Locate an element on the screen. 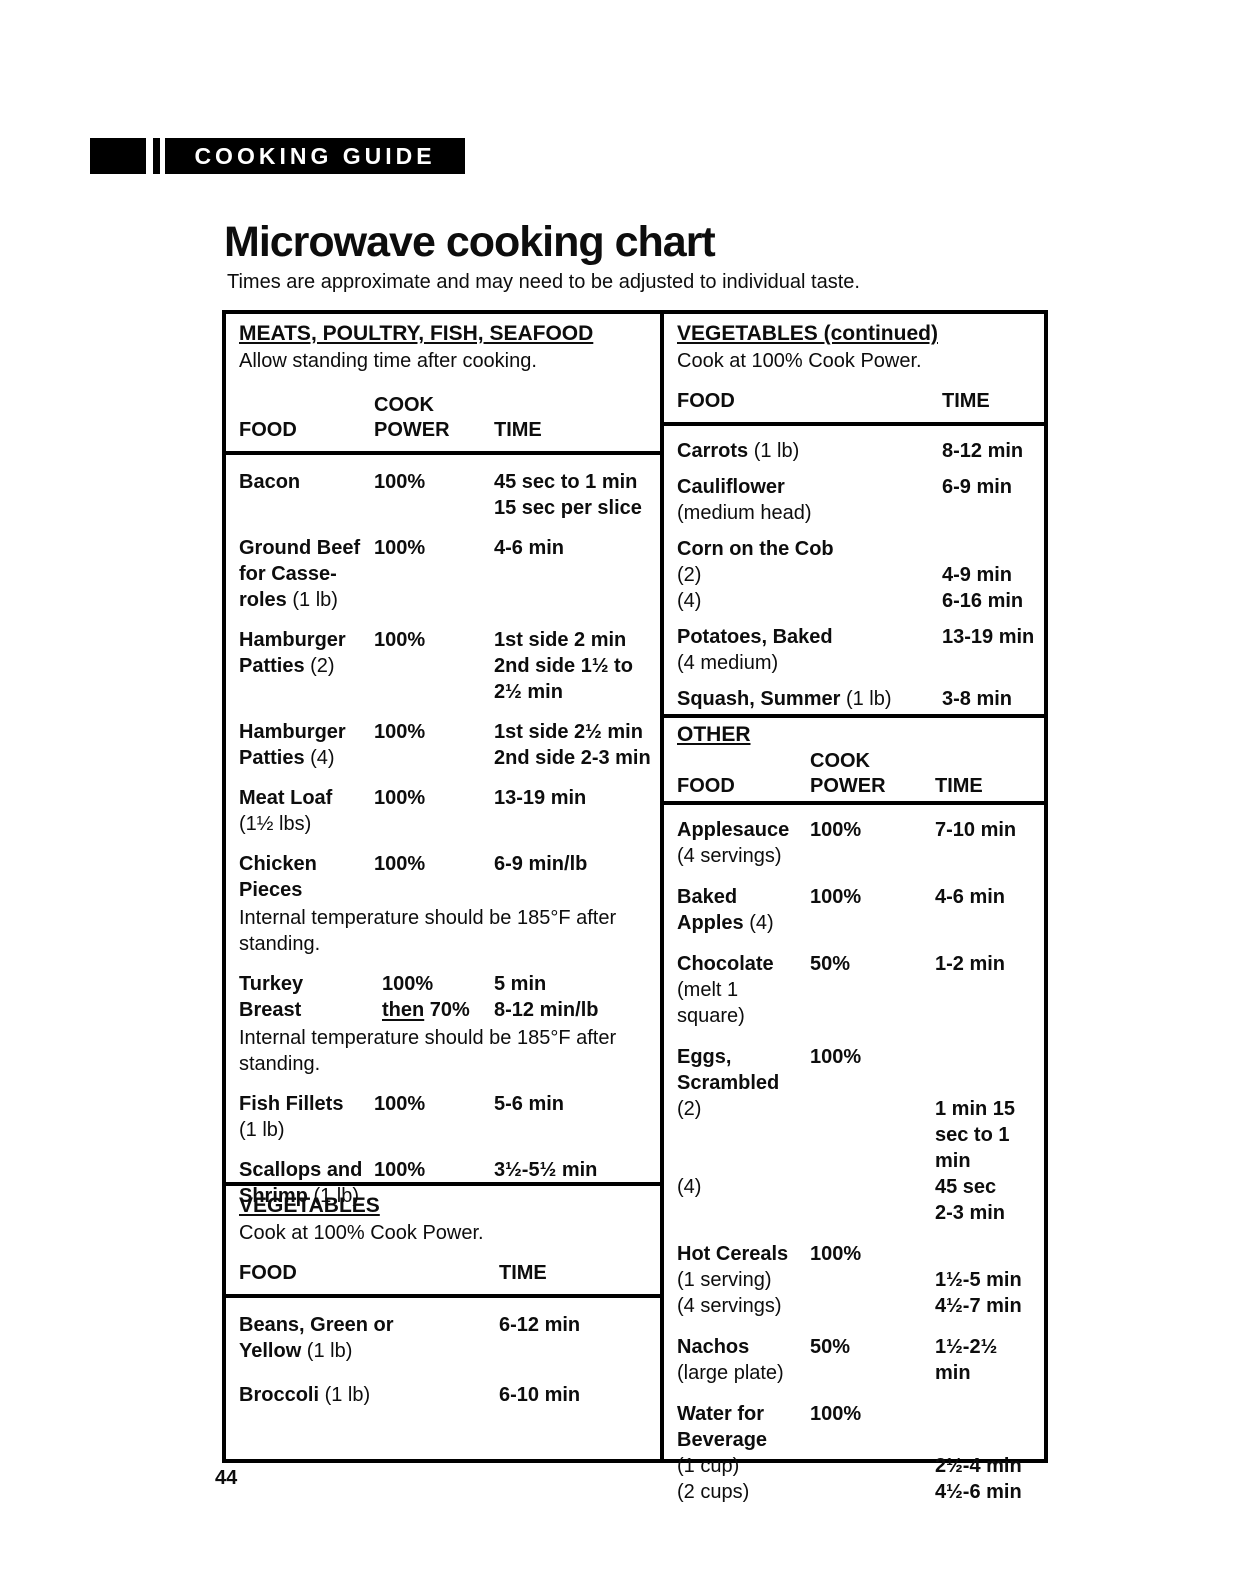 The height and width of the screenshot is (1577, 1254). page-title: Microwave cooking chart is located at coordinates (470, 242).